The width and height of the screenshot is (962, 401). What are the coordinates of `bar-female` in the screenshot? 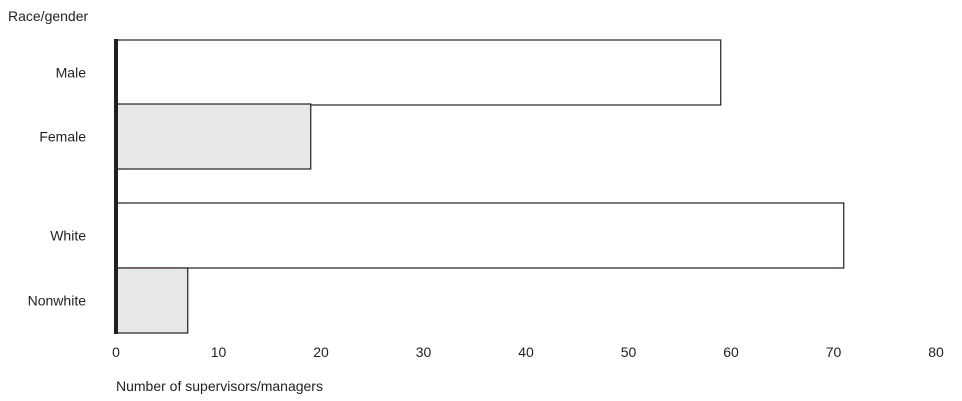 It's located at (213, 136).